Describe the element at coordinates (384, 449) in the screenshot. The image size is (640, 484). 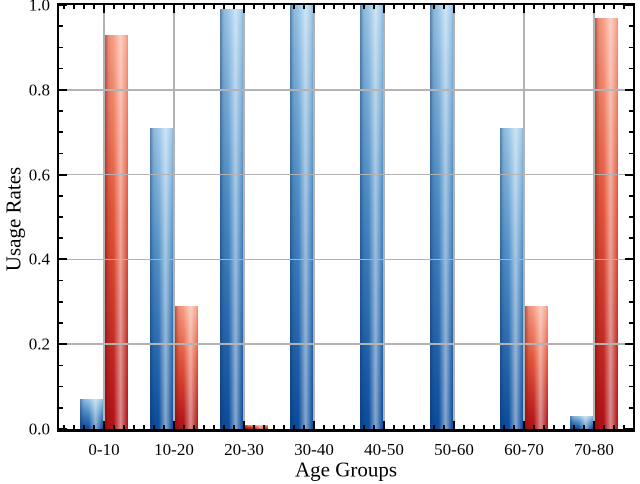
I see `x-tick-label: 40-50` at that location.